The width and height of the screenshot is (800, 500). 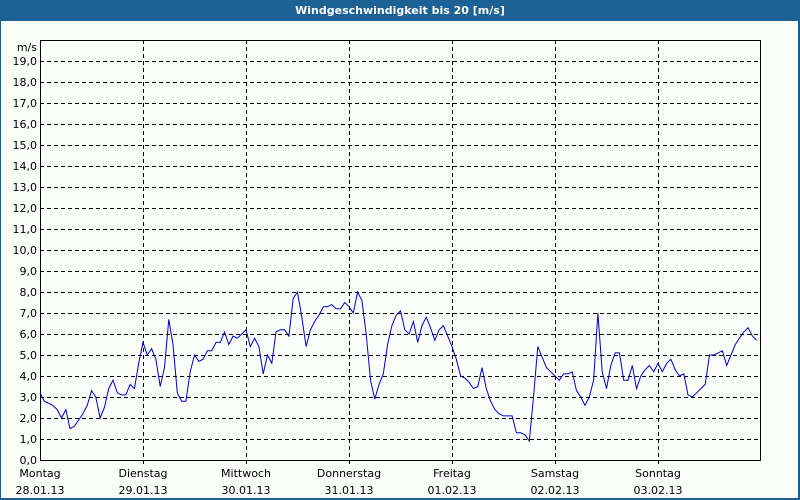 I want to click on x-tick-date: 03.02.13, so click(x=658, y=490).